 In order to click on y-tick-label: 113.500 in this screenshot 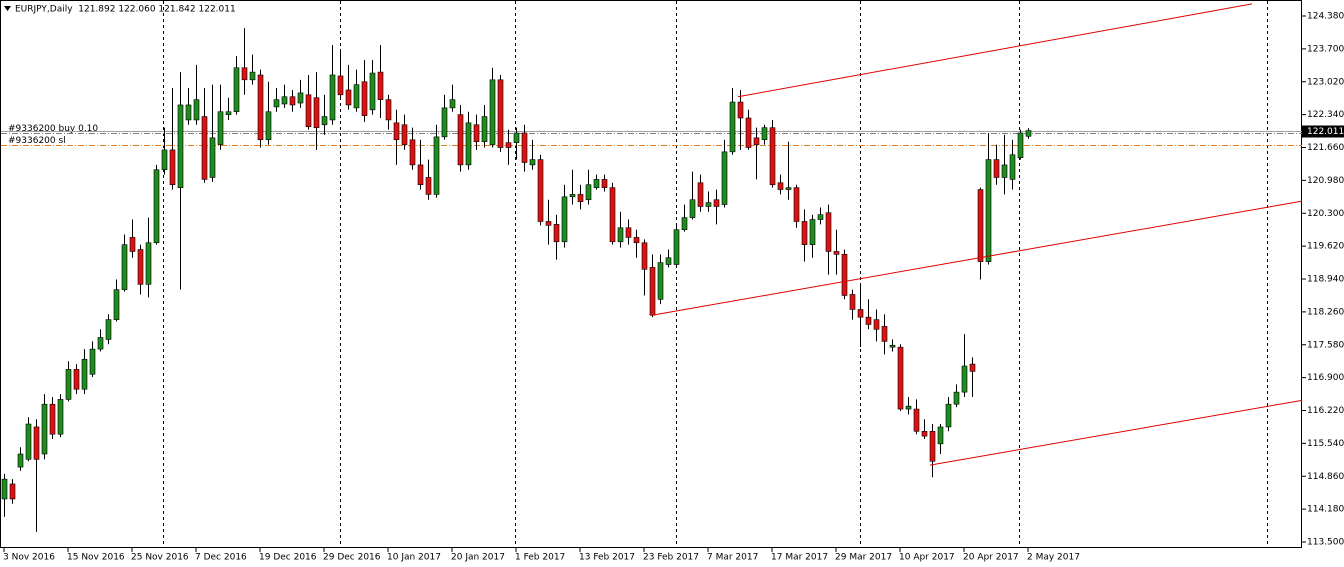, I will do `click(1325, 543)`.